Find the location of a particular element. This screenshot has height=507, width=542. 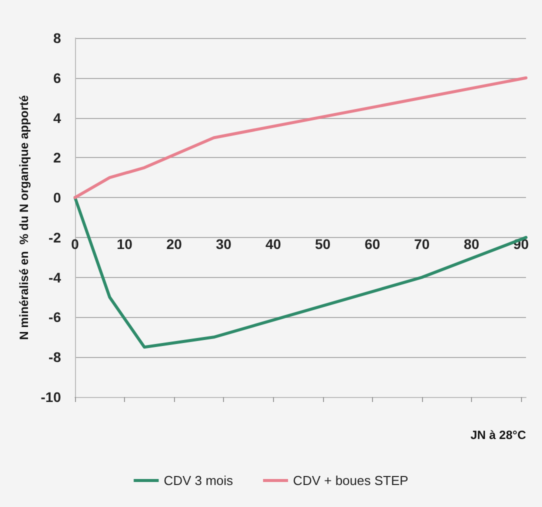

legend-label: CDV 3 mois is located at coordinates (199, 480).